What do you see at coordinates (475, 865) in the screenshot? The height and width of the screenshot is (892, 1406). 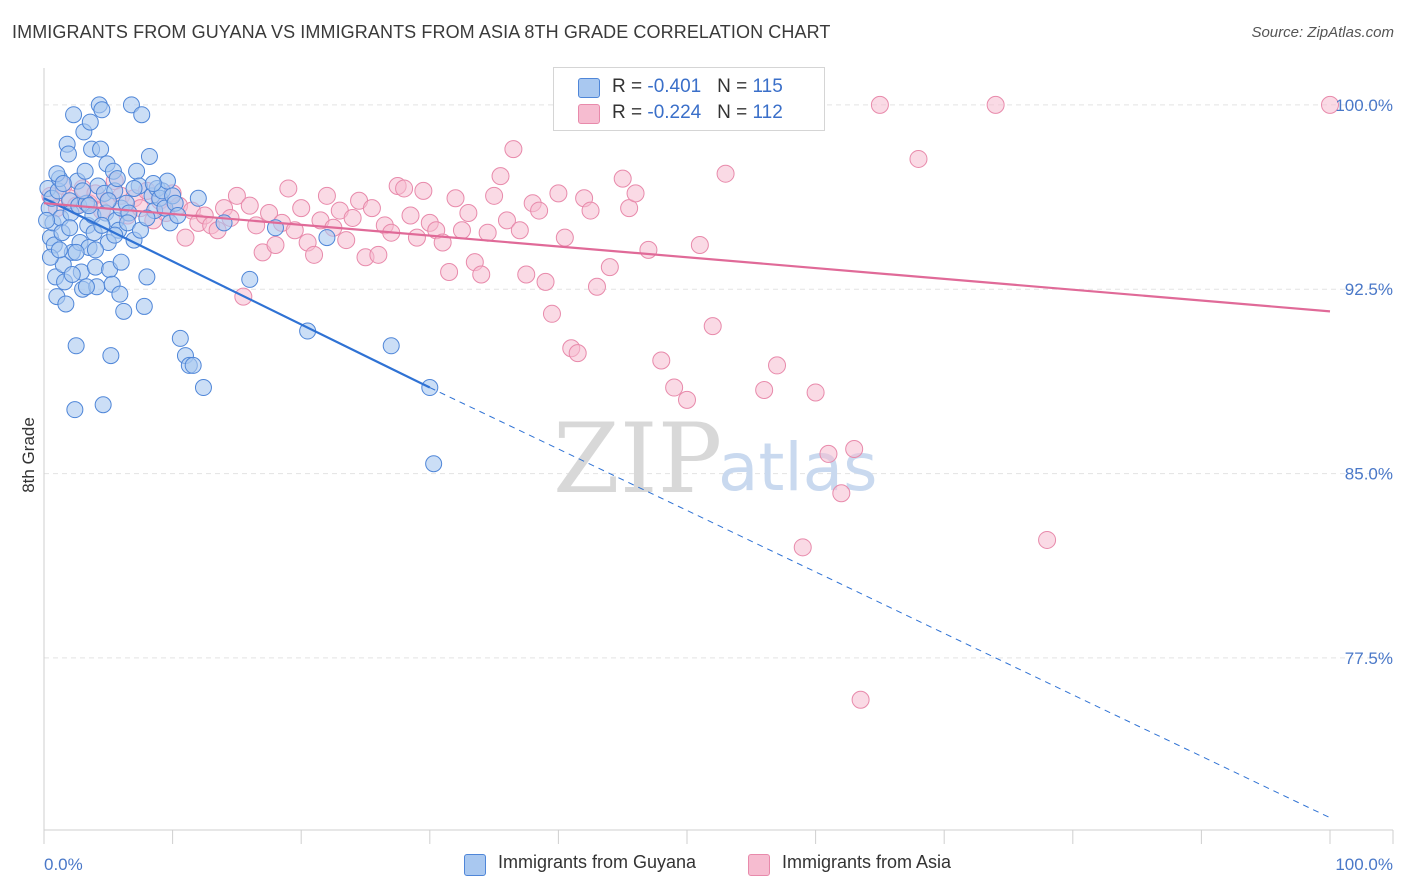 I see `guyana-legend-swatch` at bounding box center [475, 865].